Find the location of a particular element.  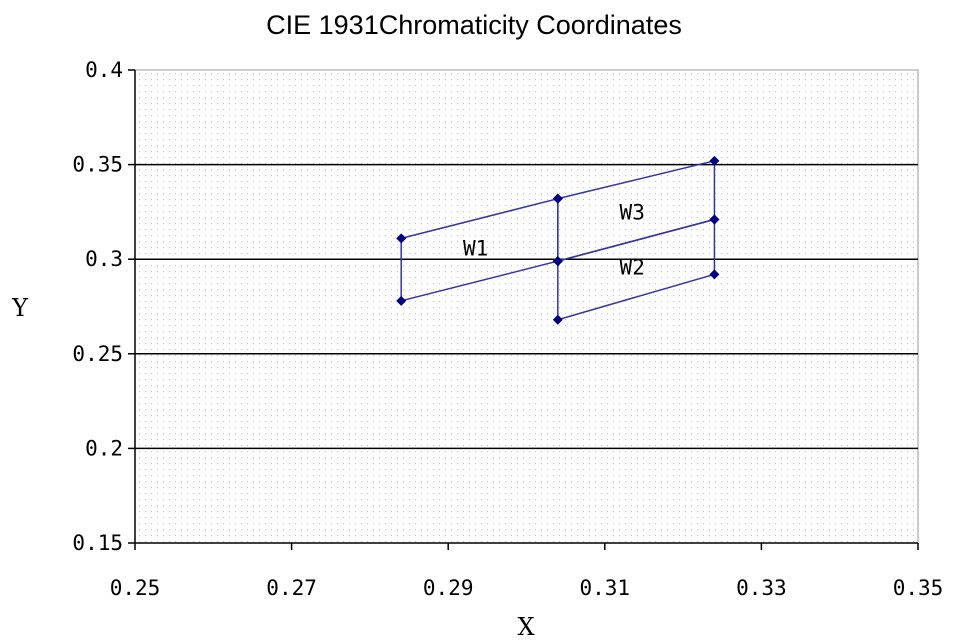

region-labels: W1 W2 W3 is located at coordinates (554, 239).